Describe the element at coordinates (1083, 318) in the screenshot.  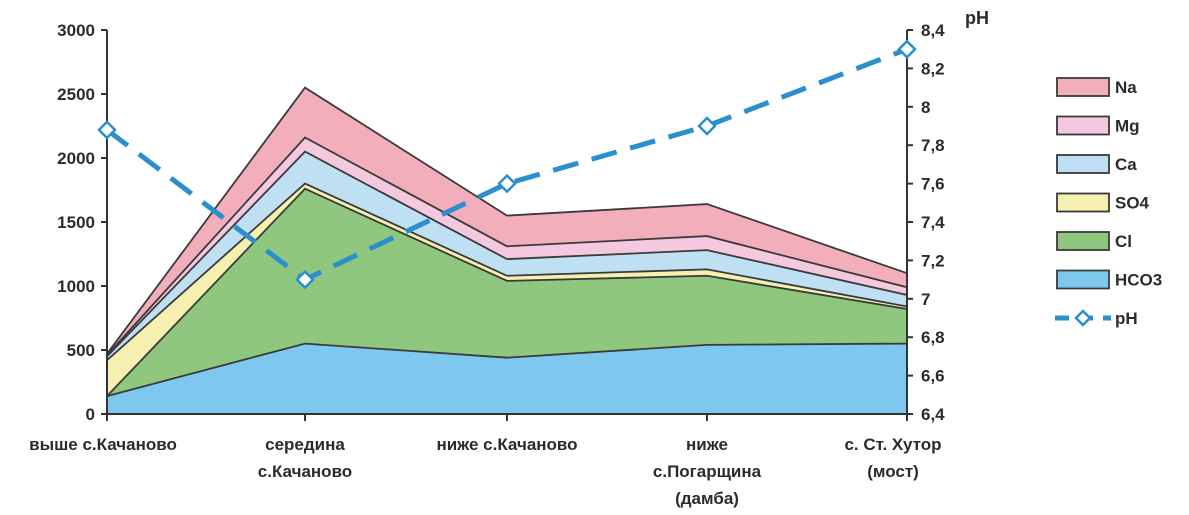
I see `legend-marker-ph` at that location.